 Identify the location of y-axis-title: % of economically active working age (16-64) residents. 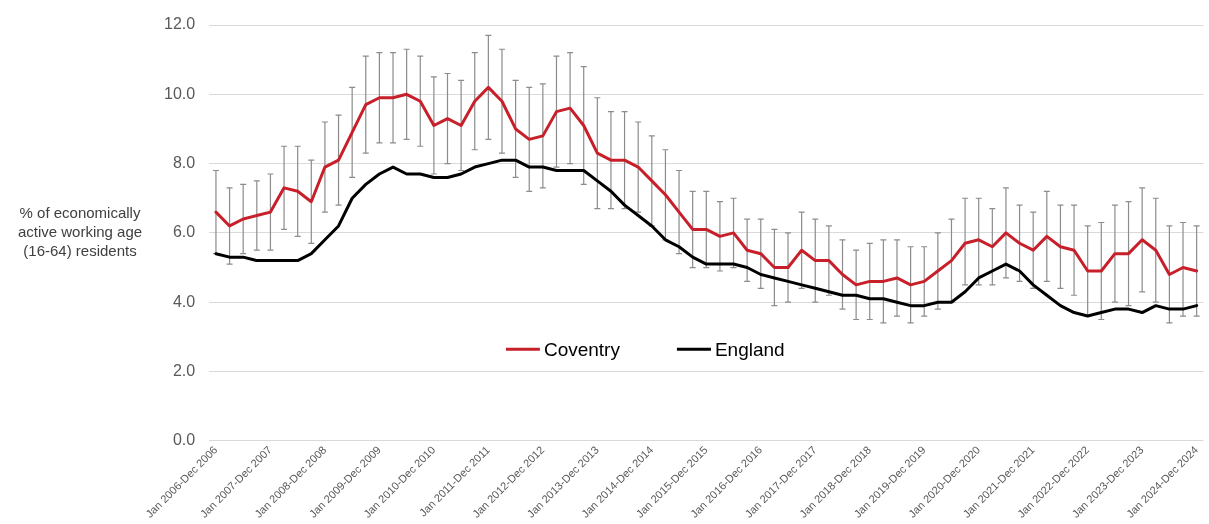
(80, 232).